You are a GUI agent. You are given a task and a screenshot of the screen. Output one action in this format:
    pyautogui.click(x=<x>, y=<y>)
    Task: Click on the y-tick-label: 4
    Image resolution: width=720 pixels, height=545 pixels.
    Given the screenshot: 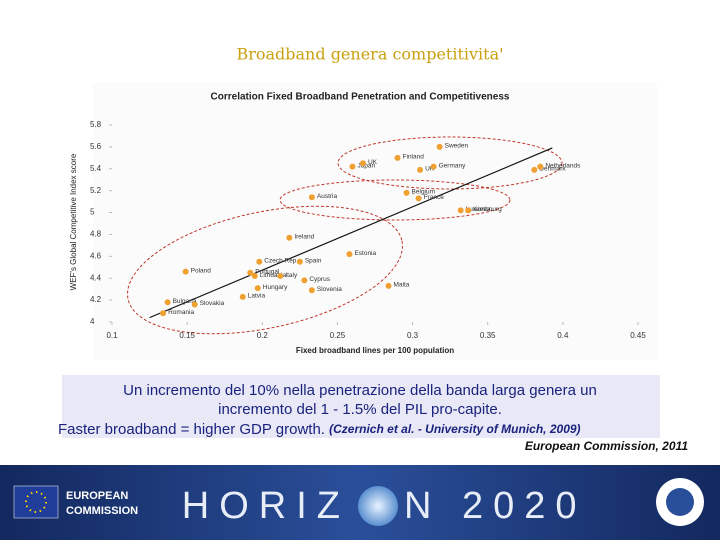 What is the action you would take?
    pyautogui.click(x=92, y=321)
    